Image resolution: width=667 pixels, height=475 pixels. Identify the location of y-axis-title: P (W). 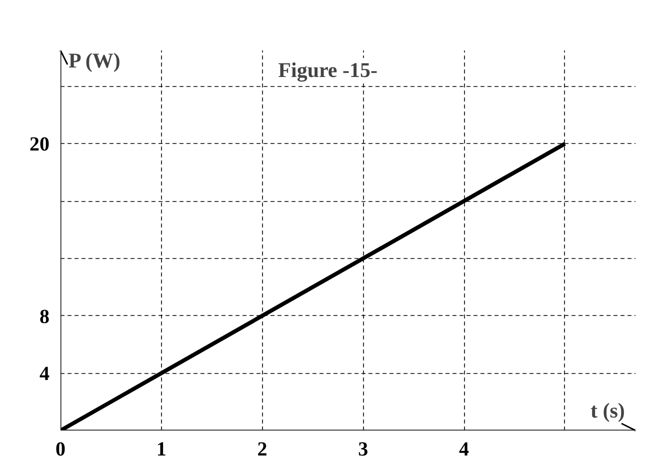
(94, 60).